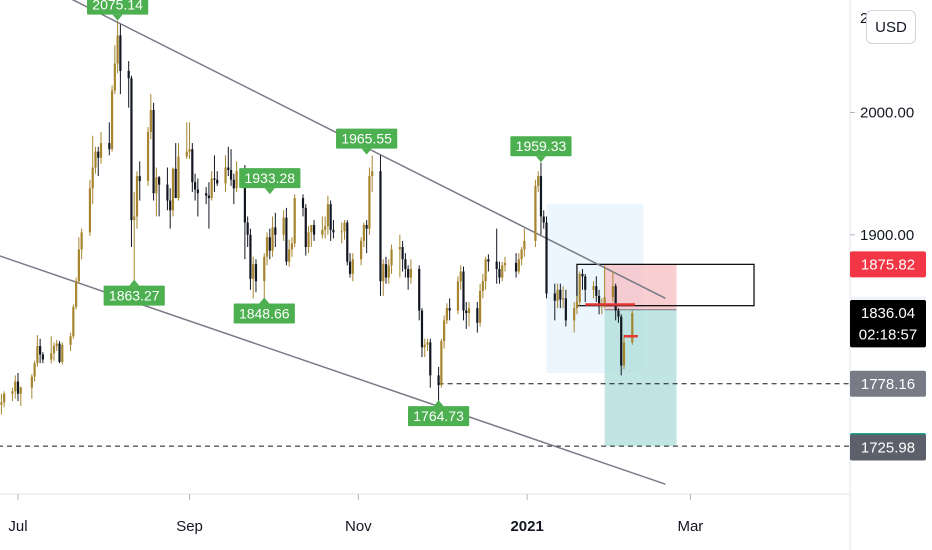  I want to click on price-axis: 1900.00 2000.00 2, so click(882, 127).